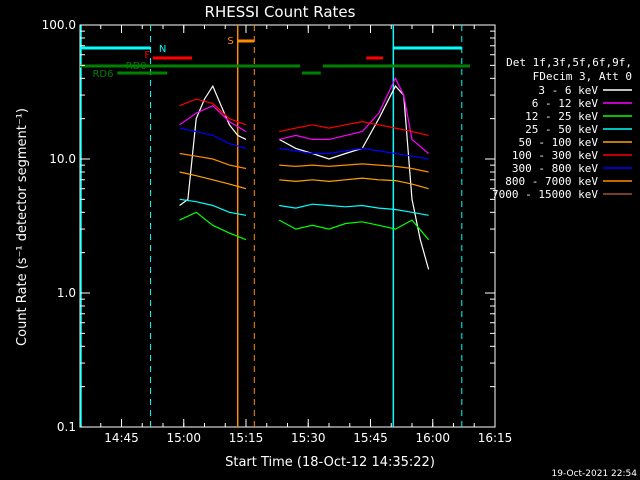 The height and width of the screenshot is (480, 640). Describe the element at coordinates (568, 90) in the screenshot. I see `legend-entry-label: 3 - 6 keV` at that location.